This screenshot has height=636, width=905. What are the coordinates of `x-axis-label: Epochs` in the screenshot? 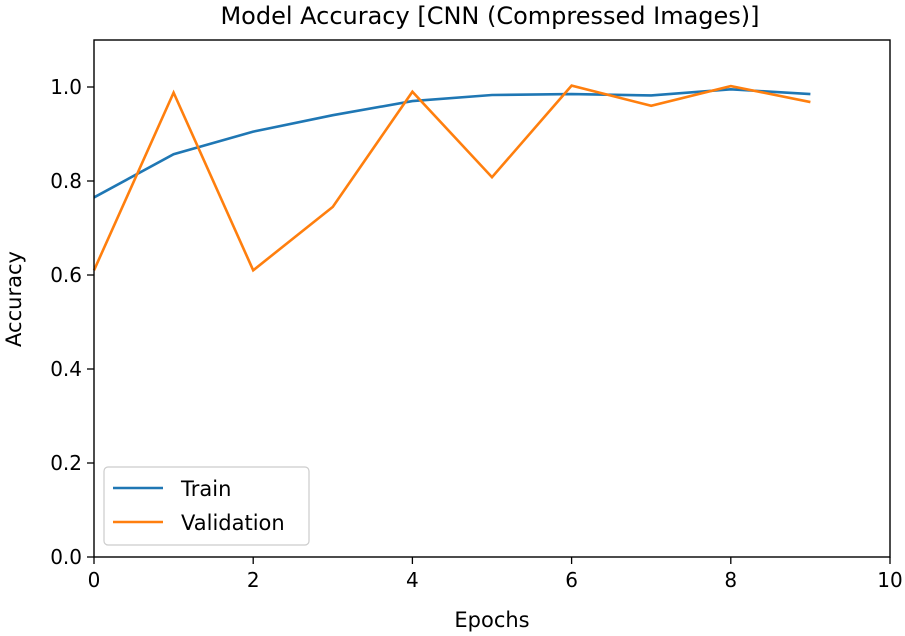 It's located at (491, 620).